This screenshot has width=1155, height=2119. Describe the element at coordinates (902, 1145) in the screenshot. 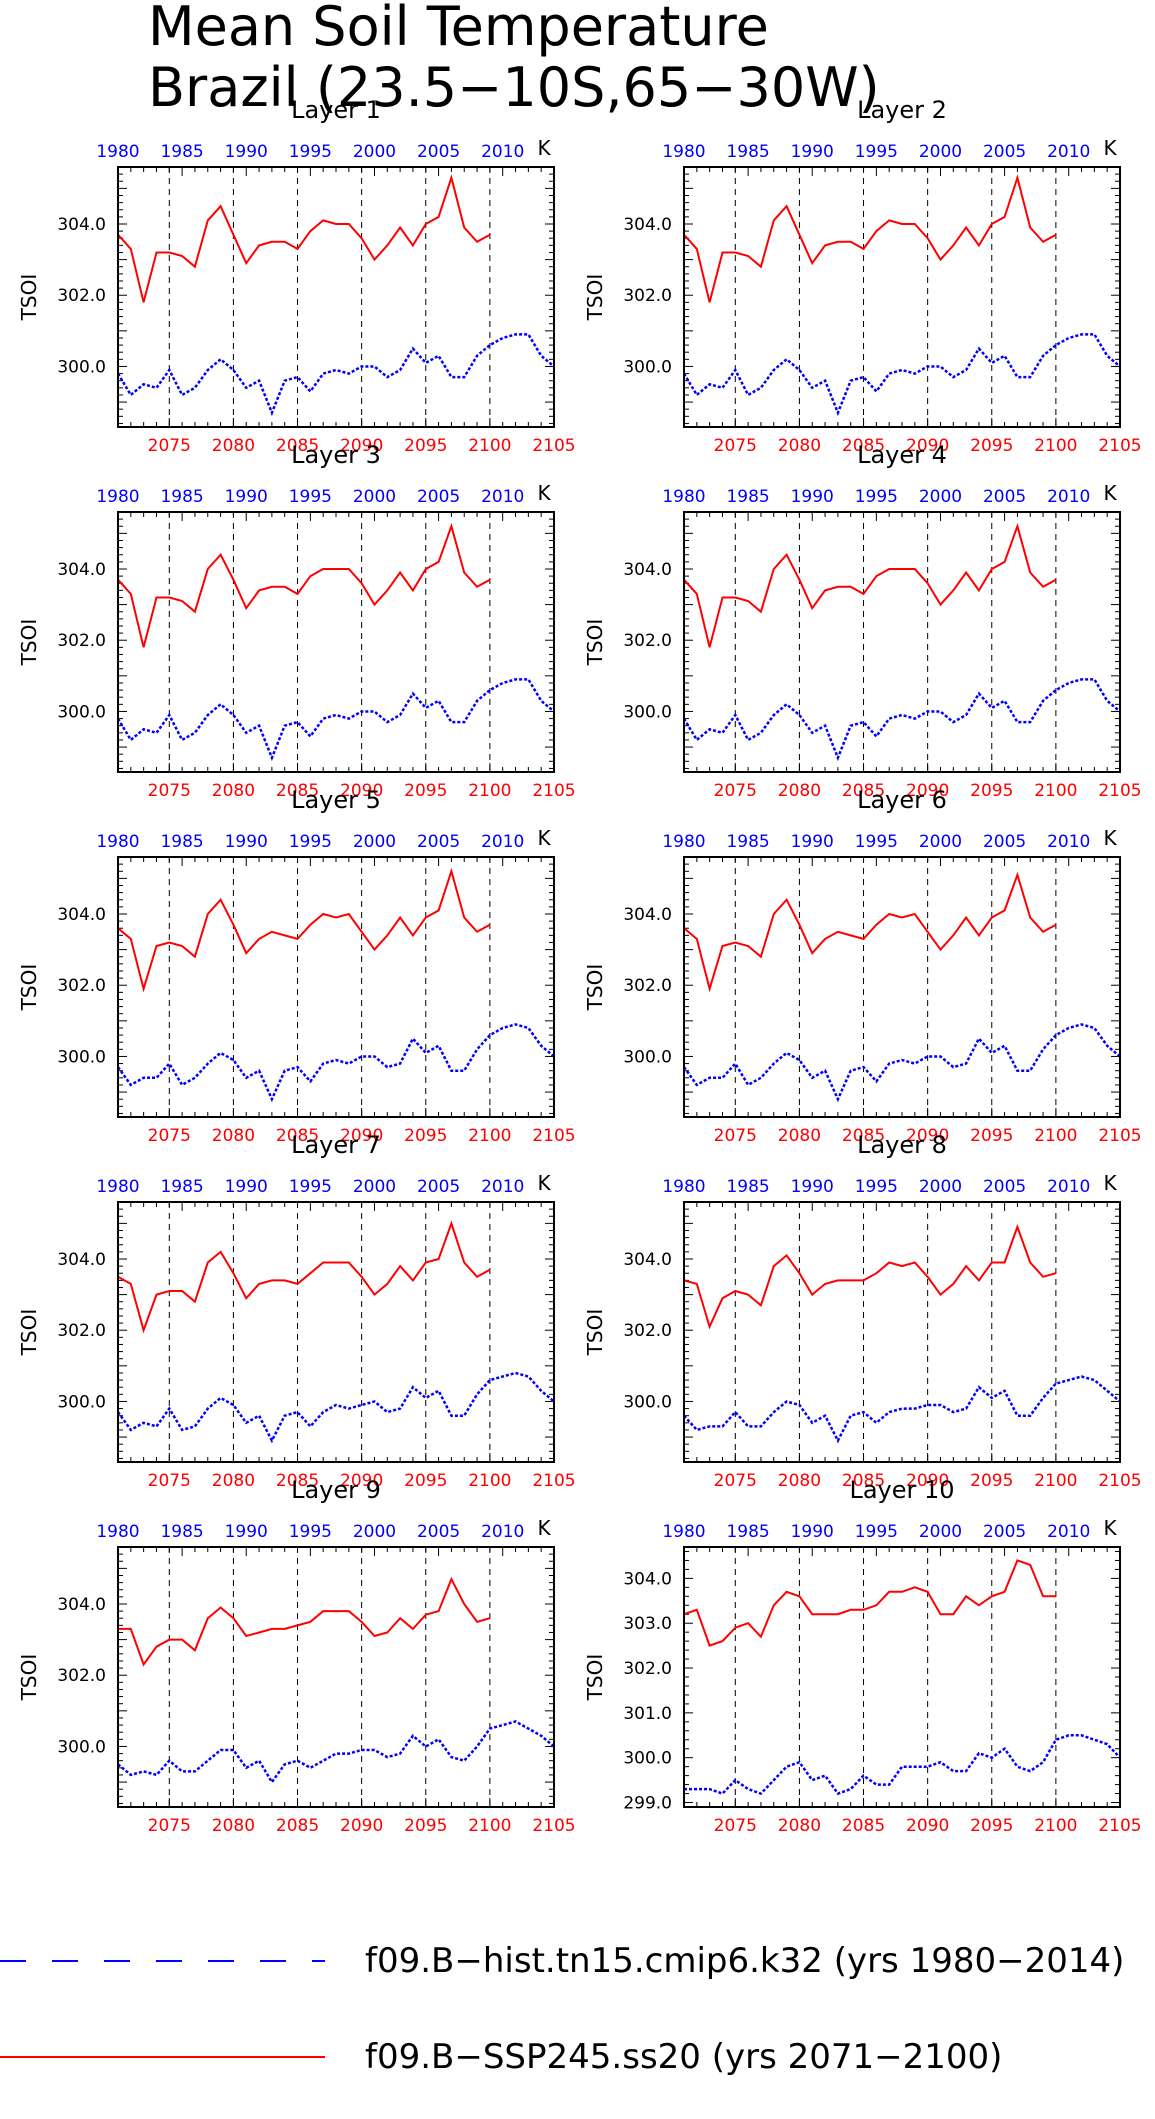

I see `panel-title: Layer 8` at that location.